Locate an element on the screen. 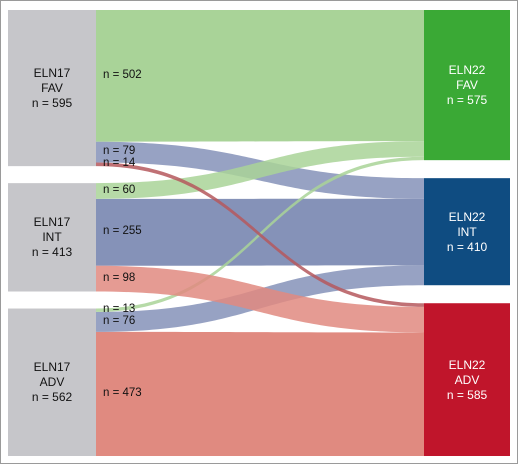  left-node-int-label: ELN17 INT n = 413 is located at coordinates (52, 237).